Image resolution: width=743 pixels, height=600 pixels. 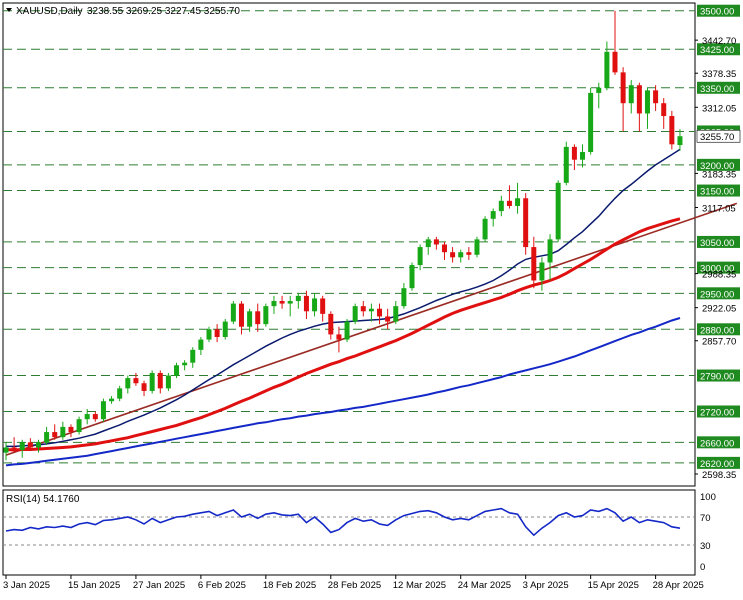 I want to click on rsi-tick-label: 100, so click(x=708, y=497).